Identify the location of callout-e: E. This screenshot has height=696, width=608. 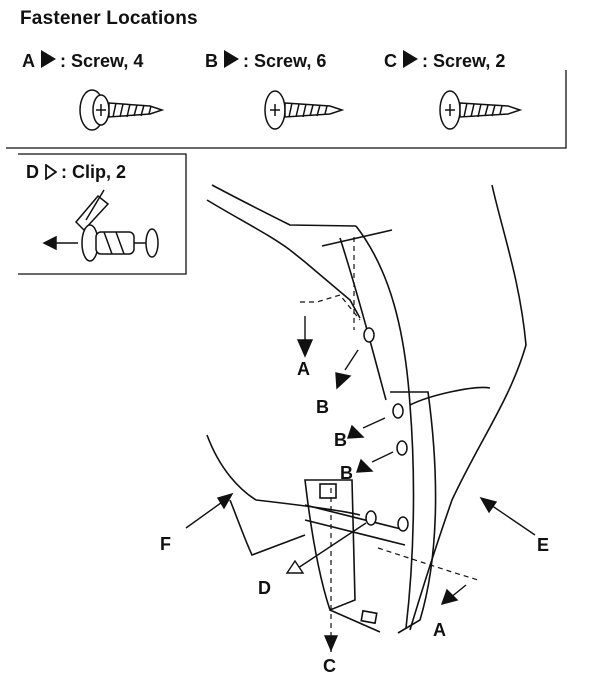
(543, 545).